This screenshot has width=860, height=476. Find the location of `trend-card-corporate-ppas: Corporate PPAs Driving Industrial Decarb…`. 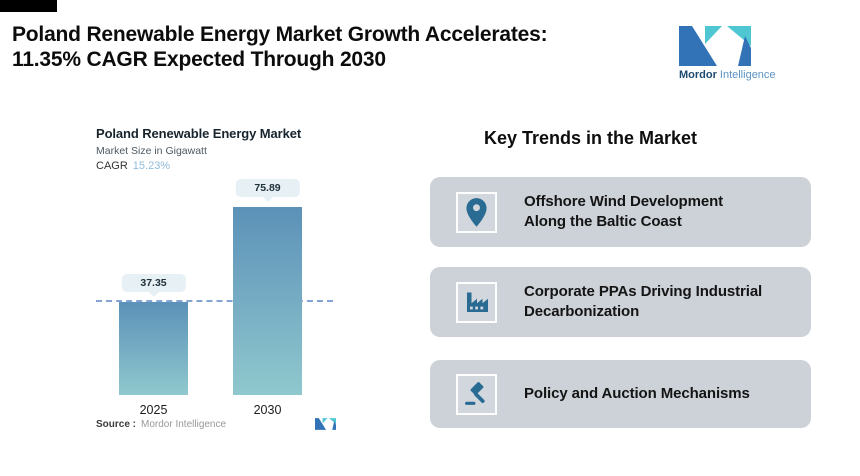

trend-card-corporate-ppas: Corporate PPAs Driving Industrial Decarb… is located at coordinates (620, 302).